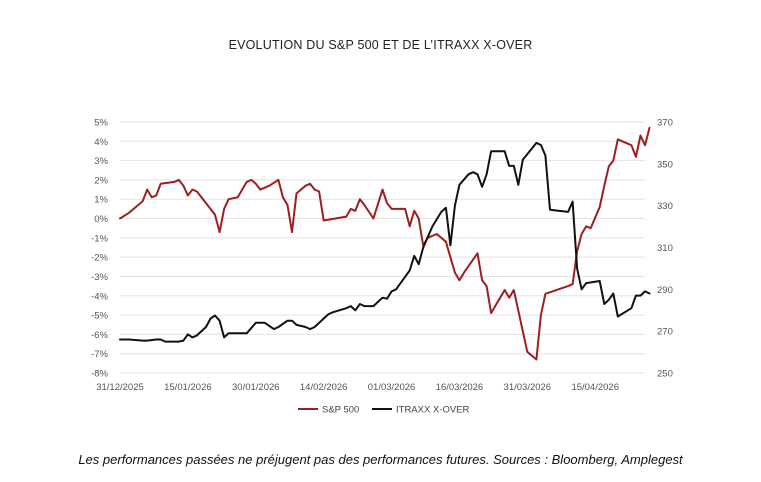  Describe the element at coordinates (595, 387) in the screenshot. I see `x-tick-label: 15/04/2026` at that location.